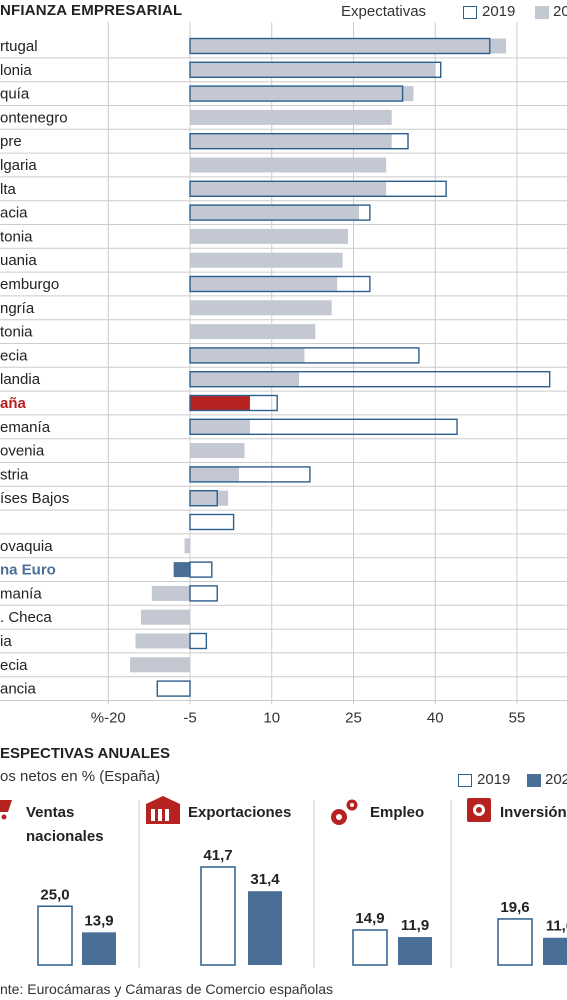 This screenshot has height=1000, width=567. I want to click on category-label: ovenia, so click(22, 451).